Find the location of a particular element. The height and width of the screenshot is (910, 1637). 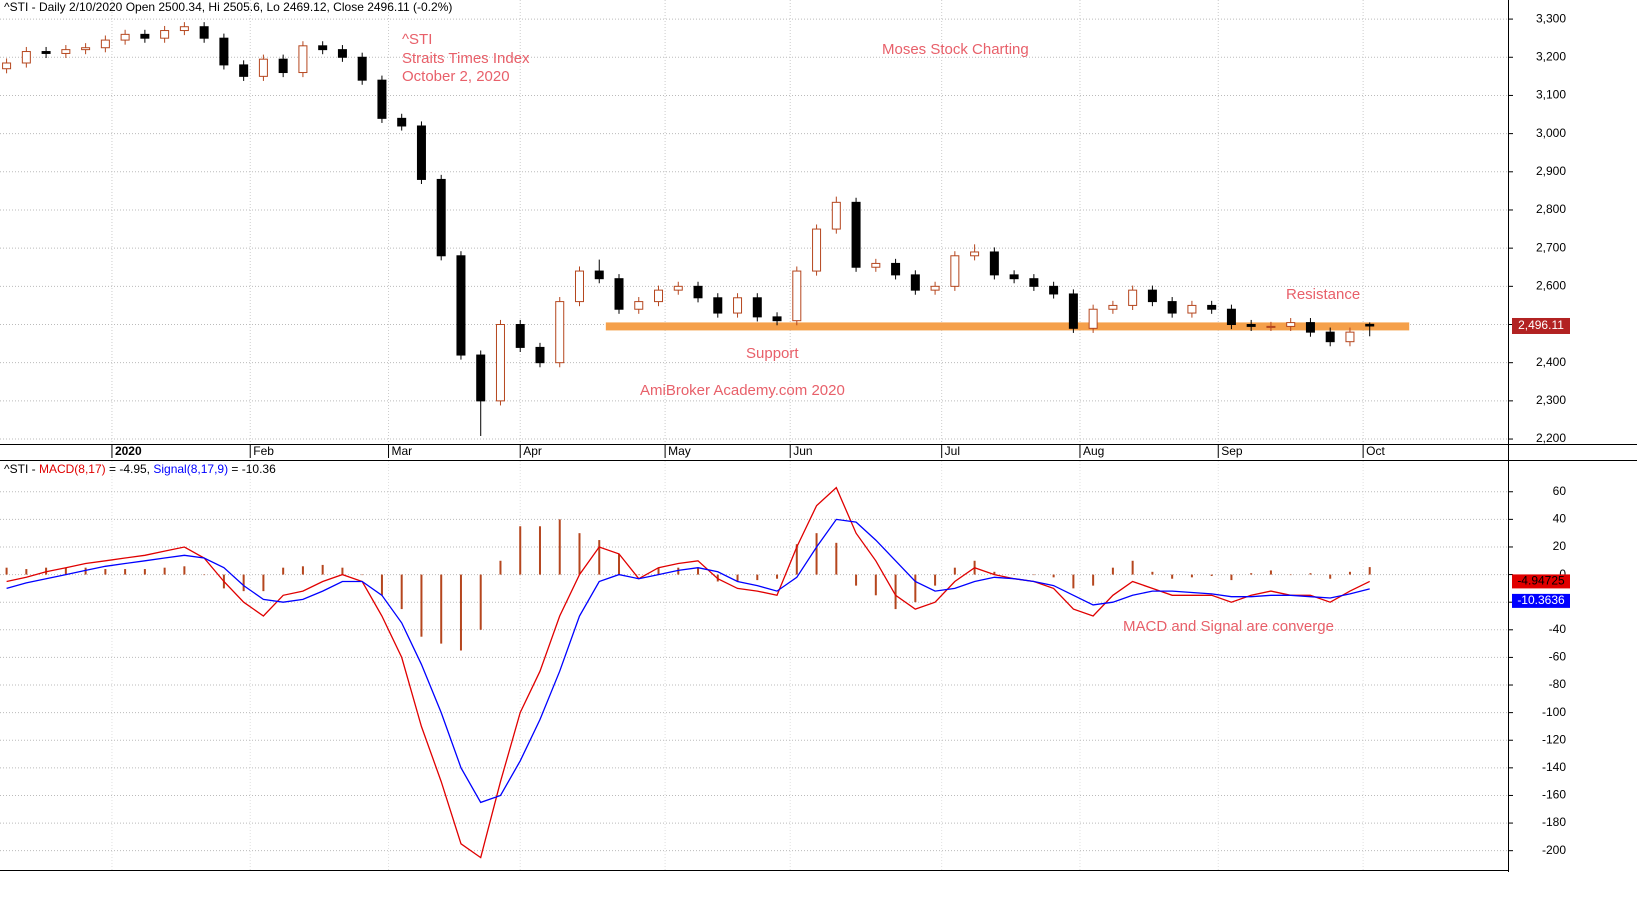

y-tick-label: 3,300 is located at coordinates (1551, 18).